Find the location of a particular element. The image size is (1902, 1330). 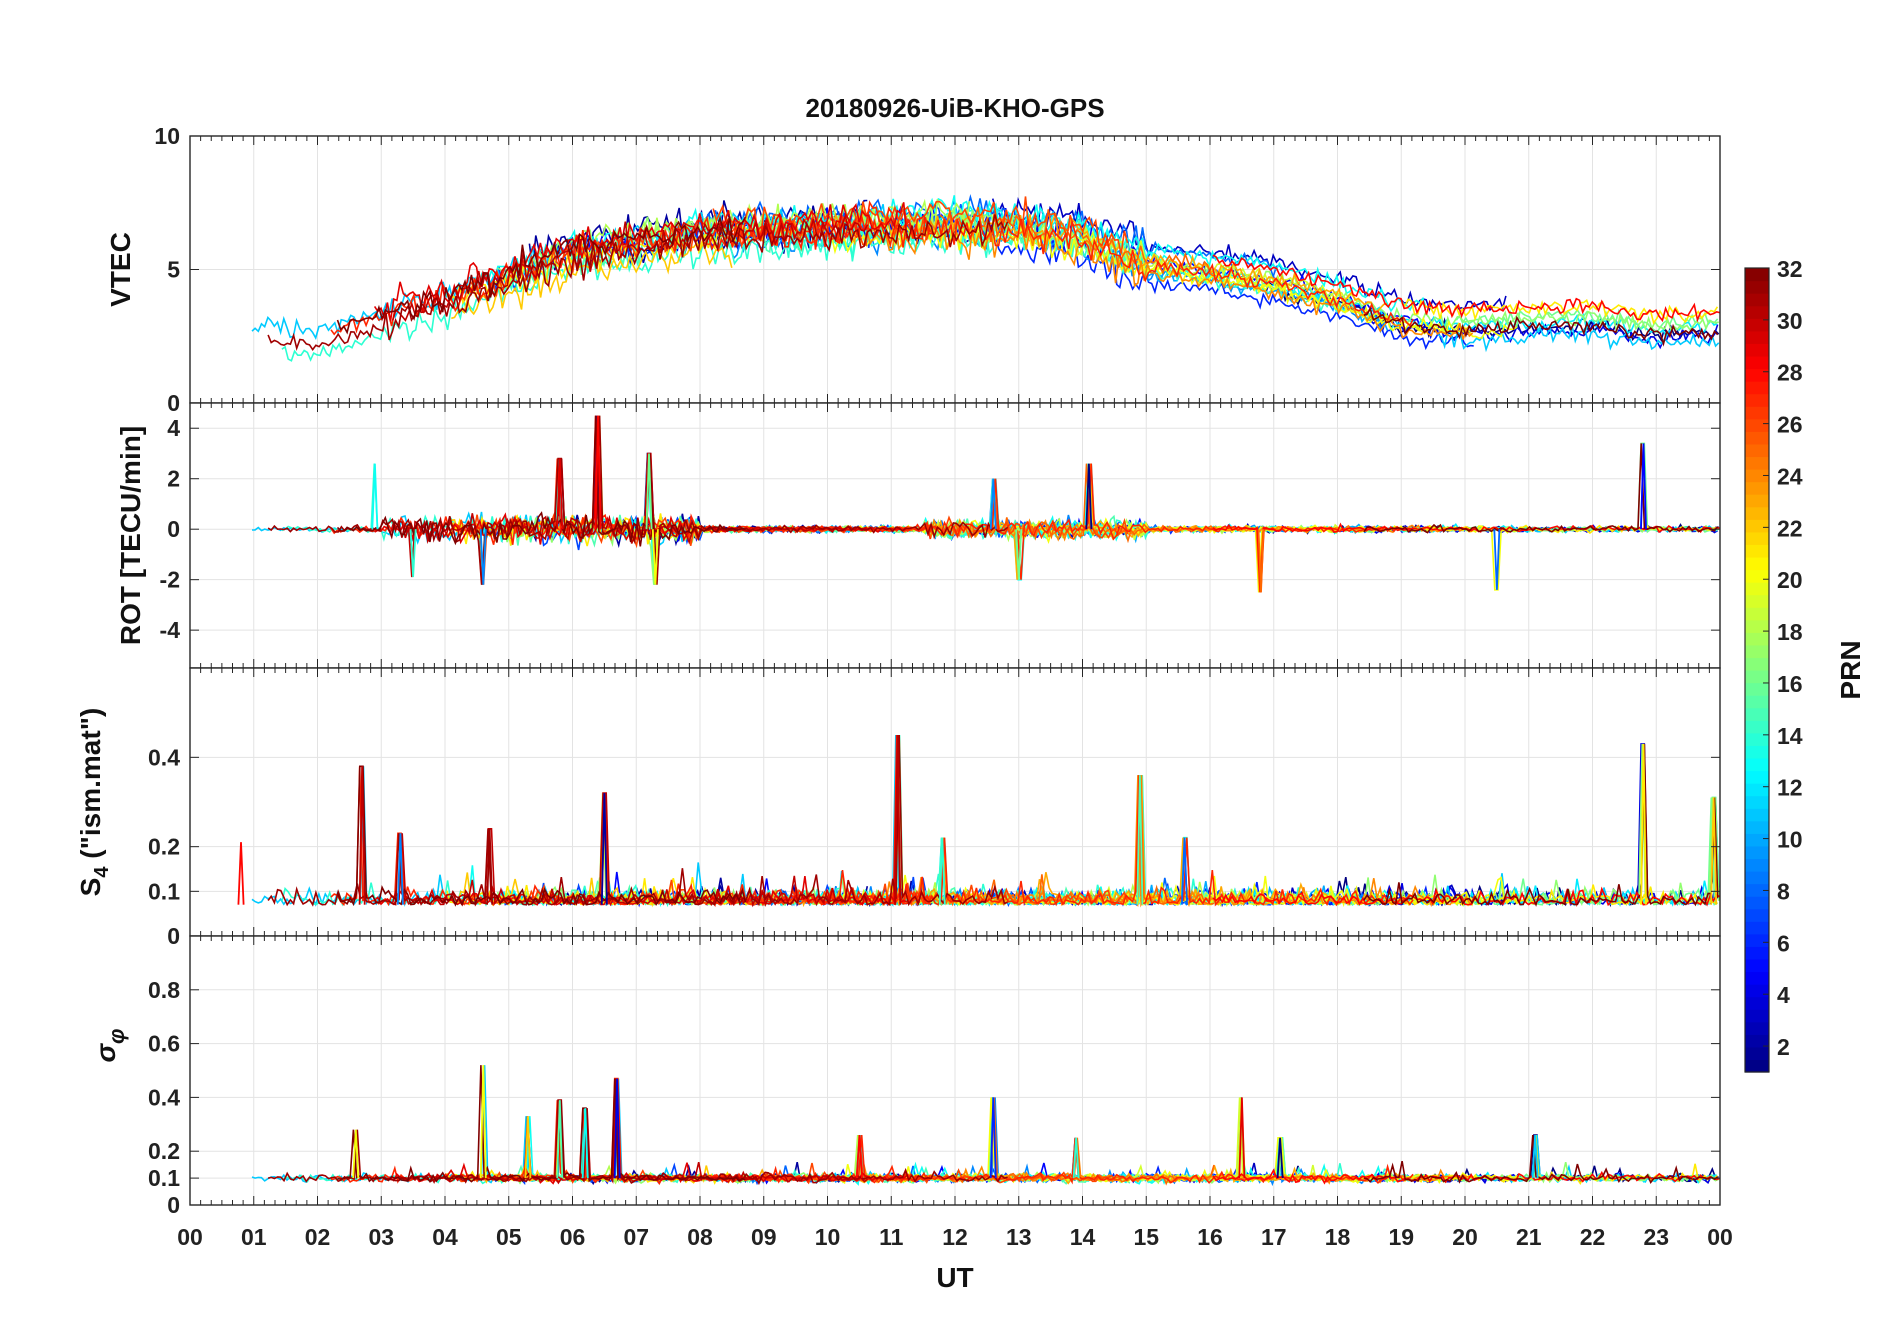

x-tick-label: 23 is located at coordinates (1656, 1237).